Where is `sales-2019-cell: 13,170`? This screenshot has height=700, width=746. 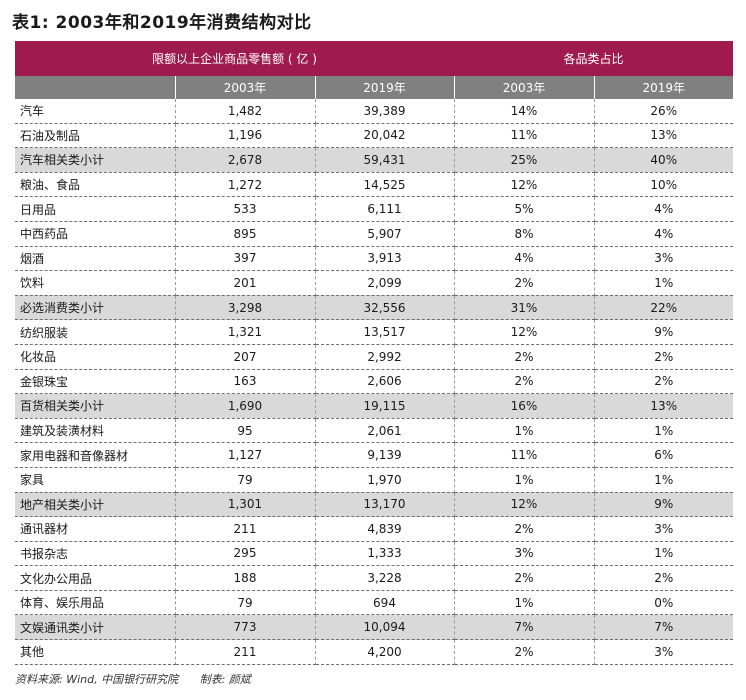
sales-2019-cell: 13,170 is located at coordinates (385, 505).